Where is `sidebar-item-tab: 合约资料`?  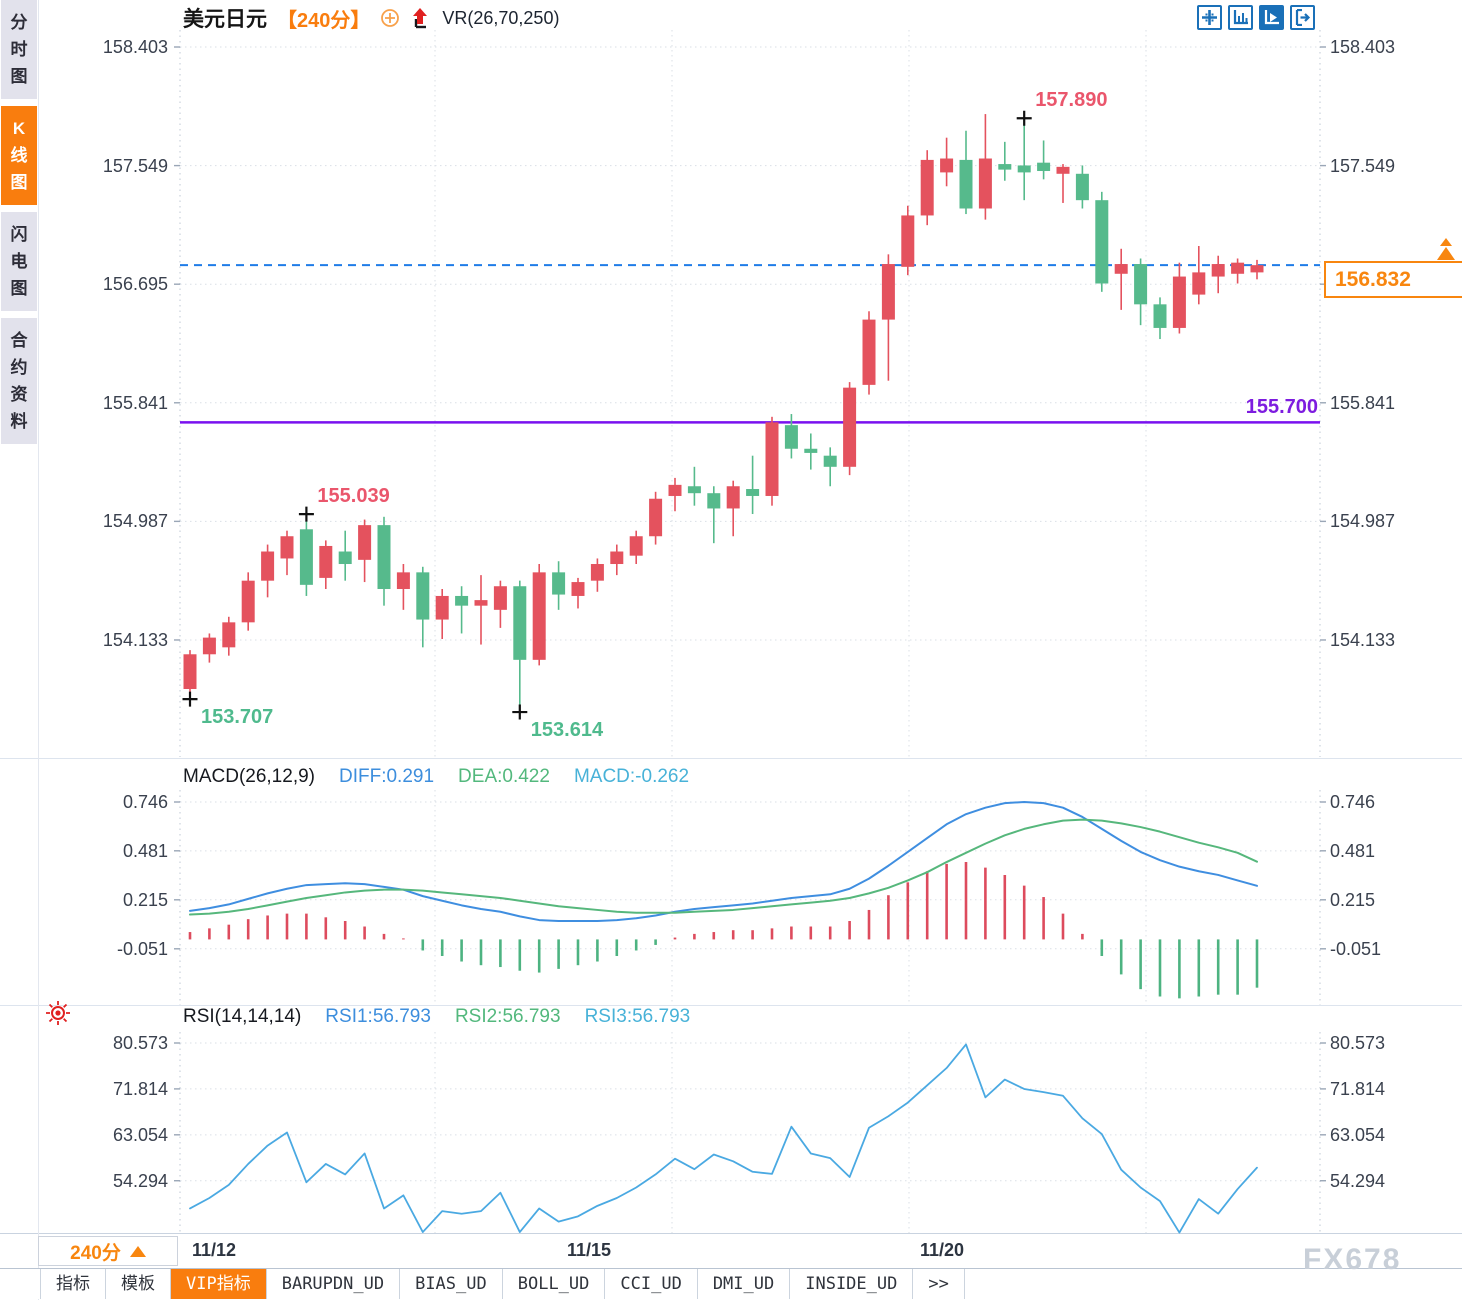
sidebar-item-tab: 合约资料 is located at coordinates (19, 381).